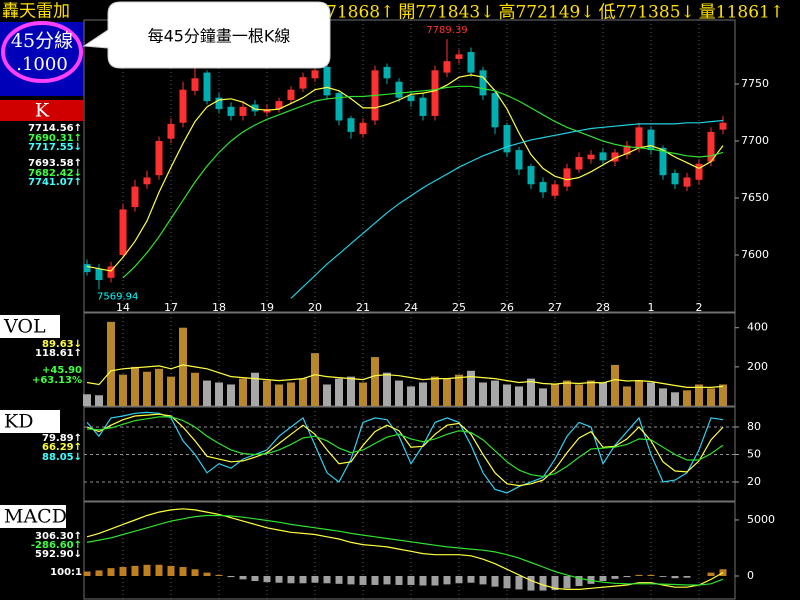 Image resolution: width=800 pixels, height=600 pixels. Describe the element at coordinates (55, 138) in the screenshot. I see `readout: 7690.31↑` at that location.